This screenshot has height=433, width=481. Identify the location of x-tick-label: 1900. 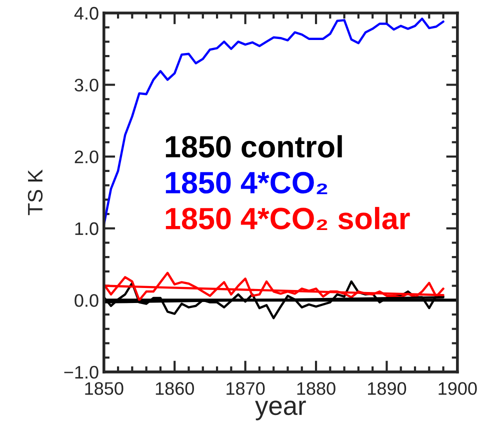
(457, 388).